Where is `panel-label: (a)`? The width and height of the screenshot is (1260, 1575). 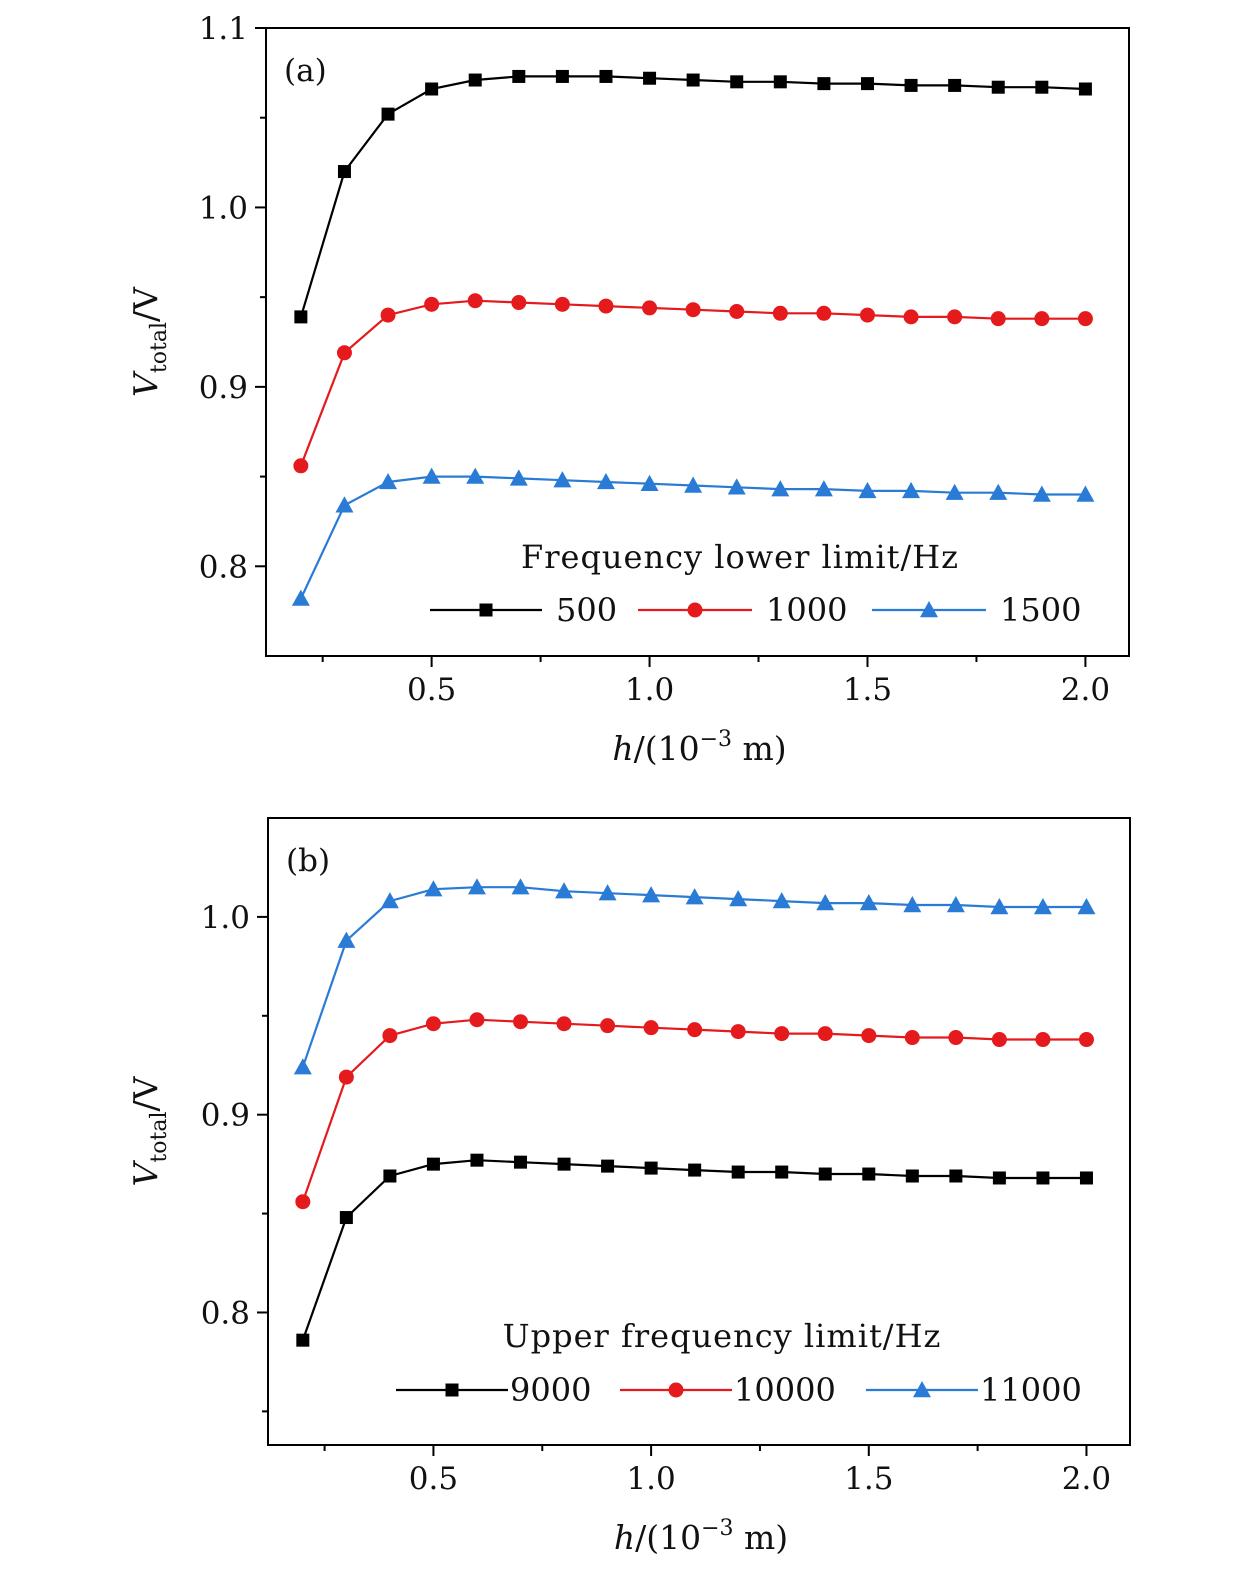
panel-label: (a) is located at coordinates (305, 71).